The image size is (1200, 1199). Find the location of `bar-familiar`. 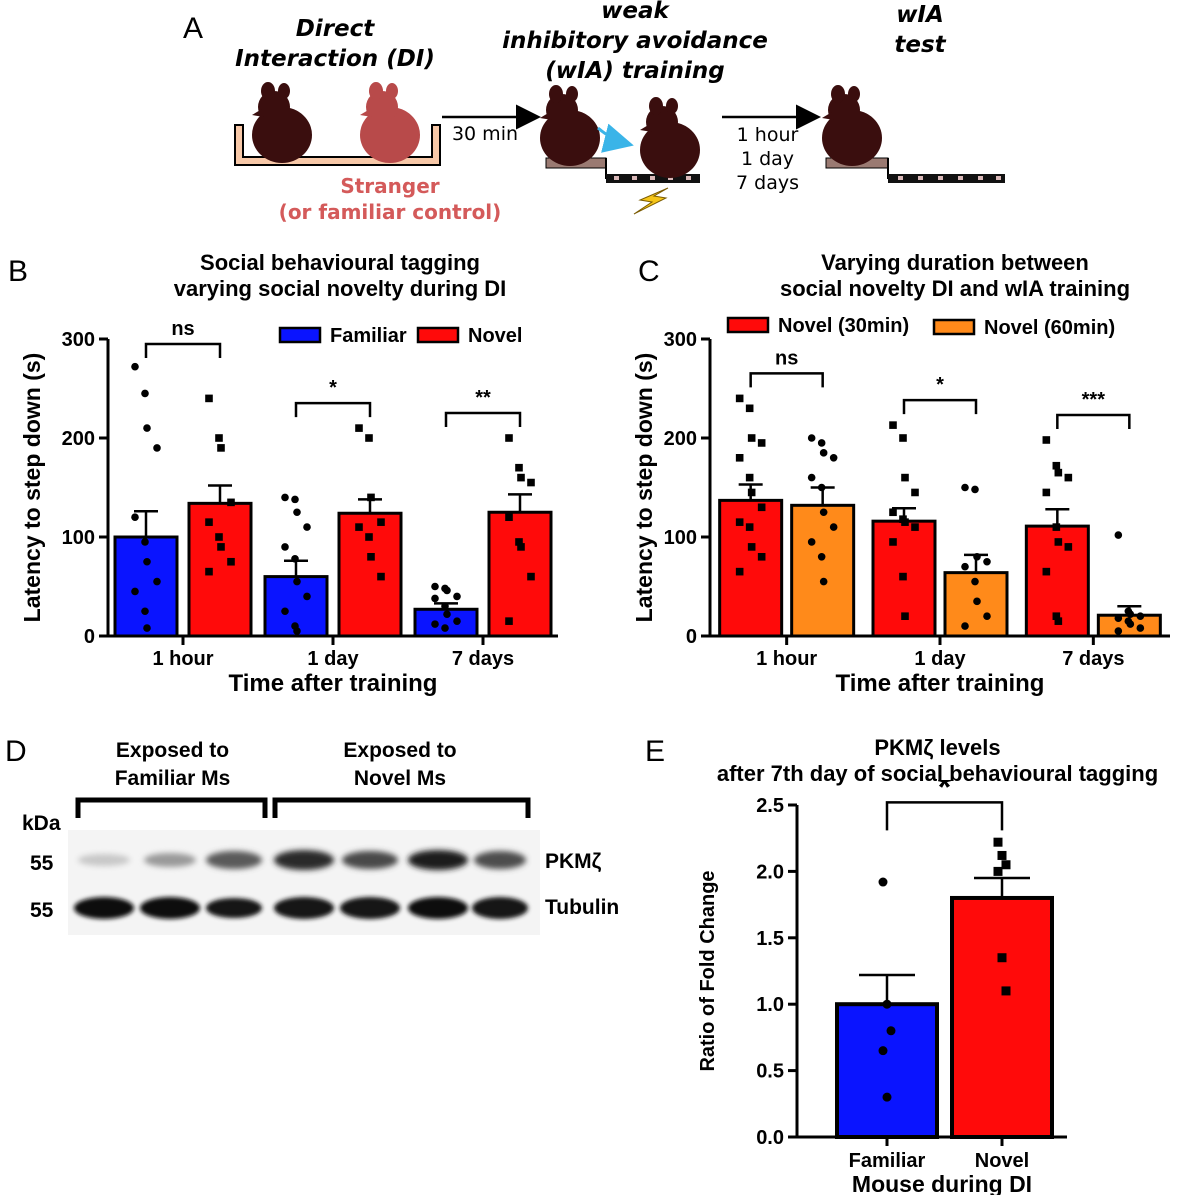

bar-familiar is located at coordinates (887, 1070).